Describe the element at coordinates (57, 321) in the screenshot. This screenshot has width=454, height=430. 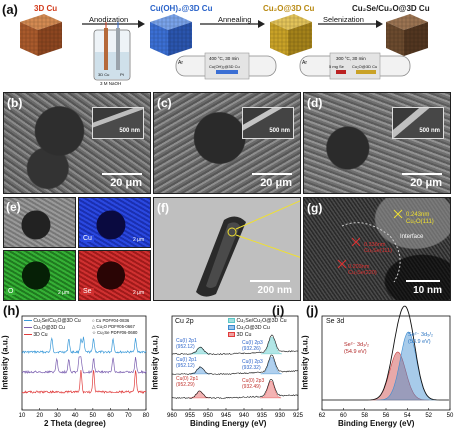
I see `xrd-legend-label: Cu₂Se/Cu₂O@3D Cu` at that location.